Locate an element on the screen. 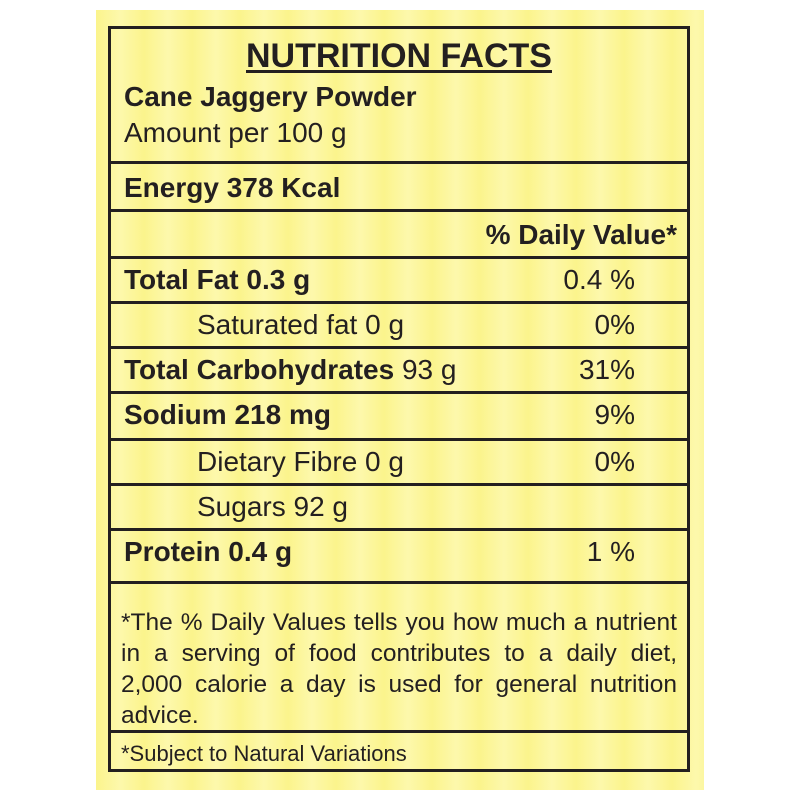  natural-variation-note: *Subject to Natural Variations is located at coordinates (264, 753).